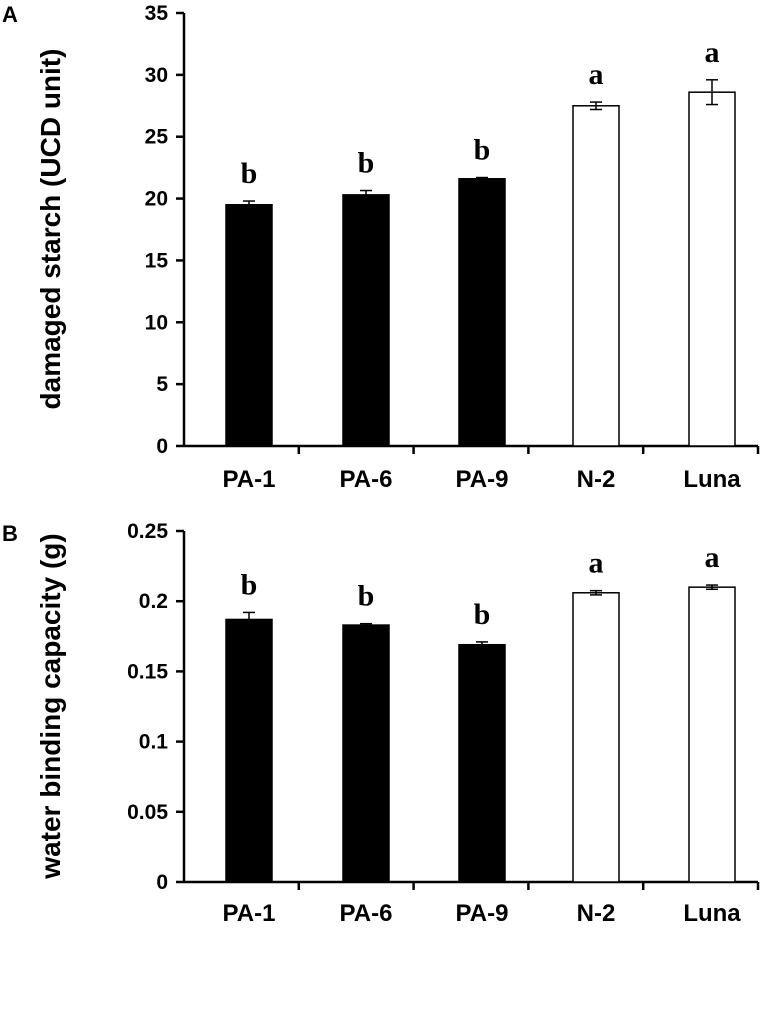  What do you see at coordinates (156, 322) in the screenshot?
I see `y-tick-label: 10` at bounding box center [156, 322].